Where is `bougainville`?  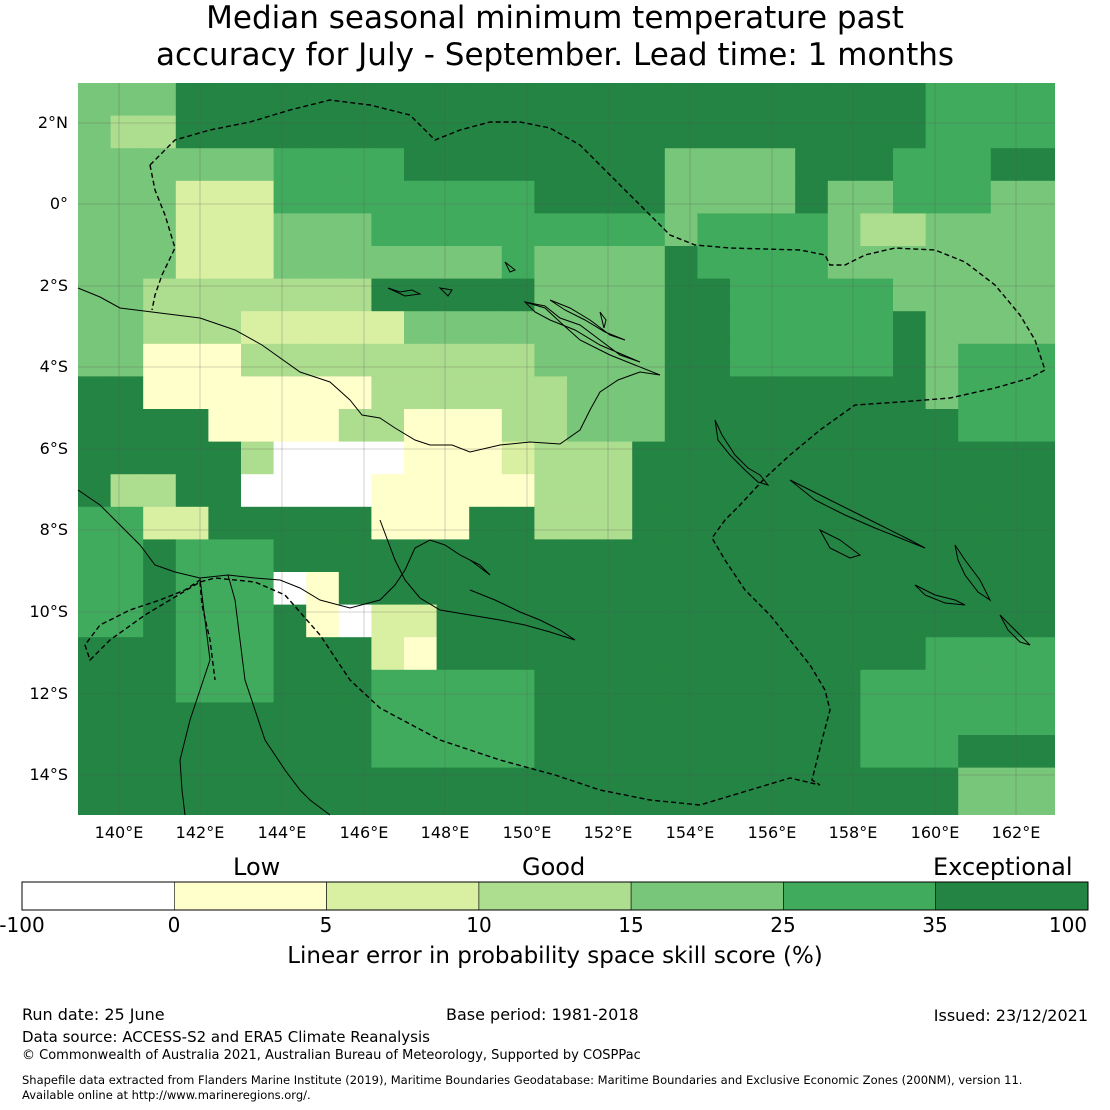
bougainville is located at coordinates (742, 452).